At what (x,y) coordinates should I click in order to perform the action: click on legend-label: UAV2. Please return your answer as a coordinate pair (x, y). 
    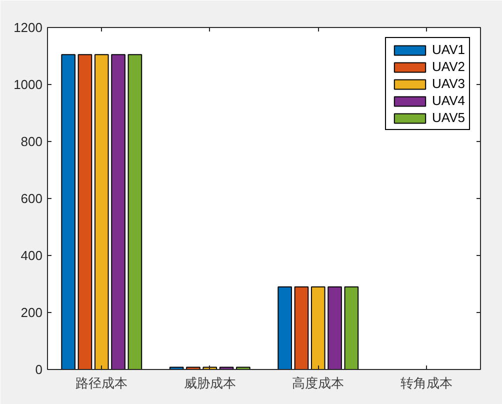
    Looking at the image, I should click on (448, 66).